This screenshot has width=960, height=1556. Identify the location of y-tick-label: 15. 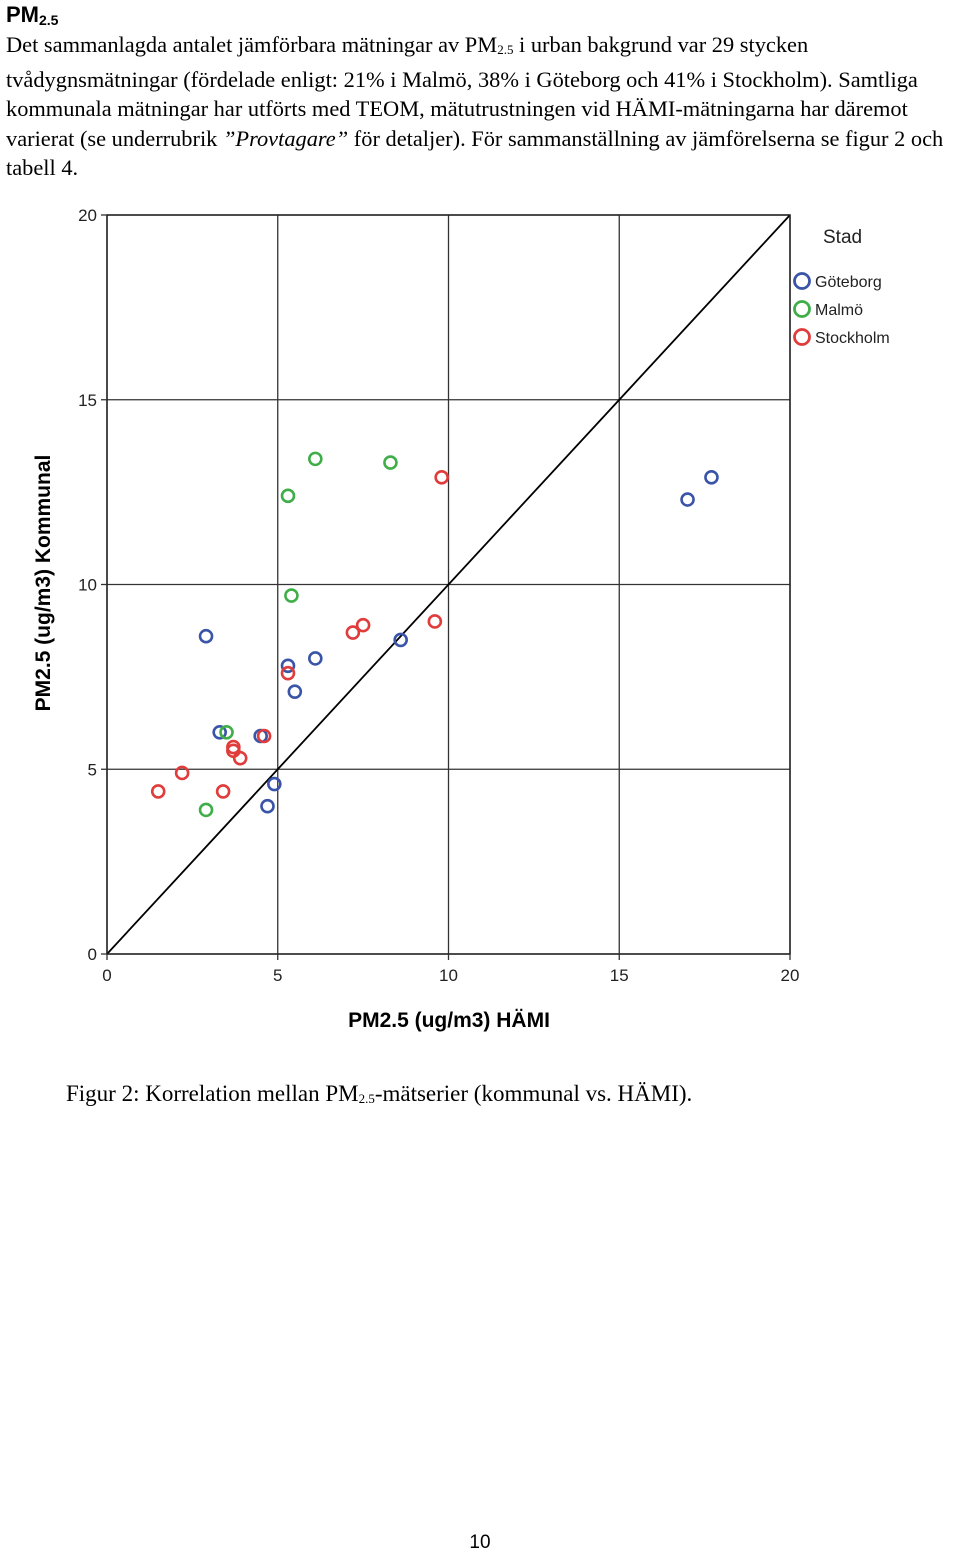
(87, 400).